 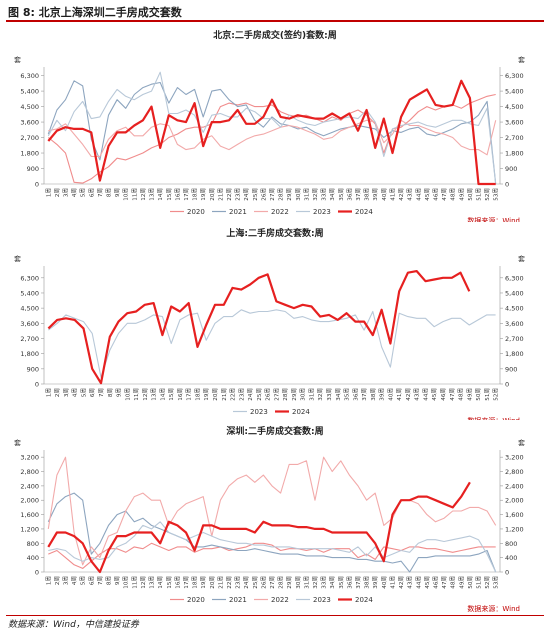 I want to click on x-tick-label: 7周, so click(x=101, y=392).